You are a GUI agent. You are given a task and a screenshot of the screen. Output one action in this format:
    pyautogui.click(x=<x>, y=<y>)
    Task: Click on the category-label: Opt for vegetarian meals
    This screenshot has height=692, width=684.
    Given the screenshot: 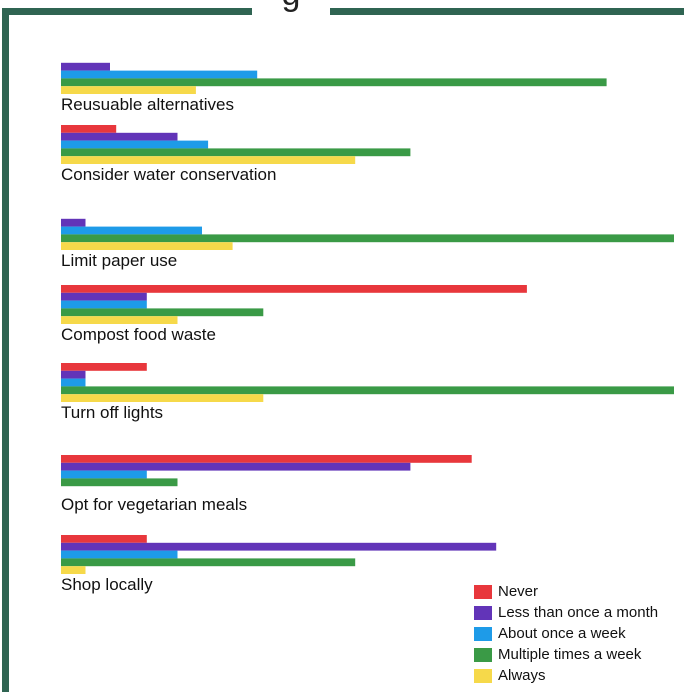 What is the action you would take?
    pyautogui.click(x=154, y=504)
    